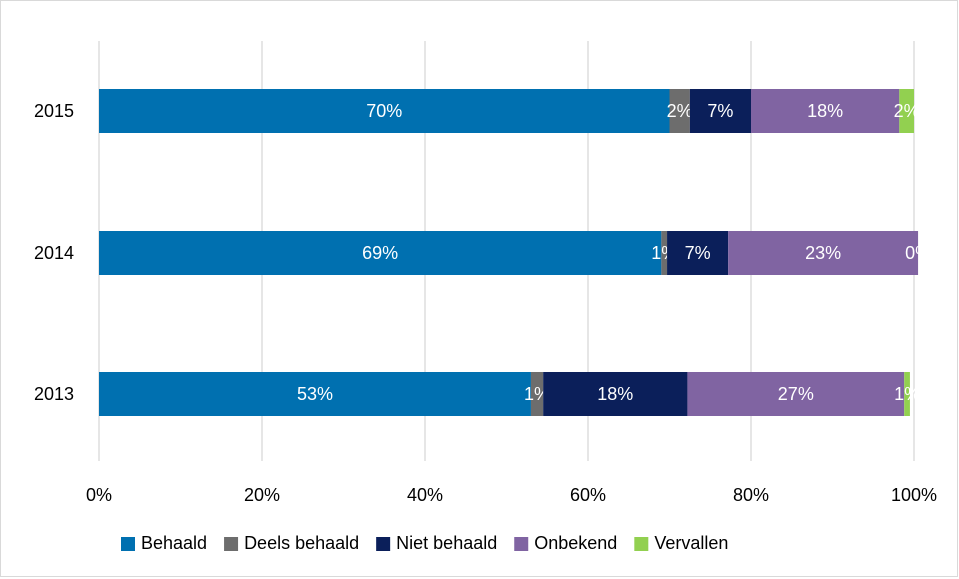  What do you see at coordinates (691, 543) in the screenshot?
I see `legend-label: Vervallen` at bounding box center [691, 543].